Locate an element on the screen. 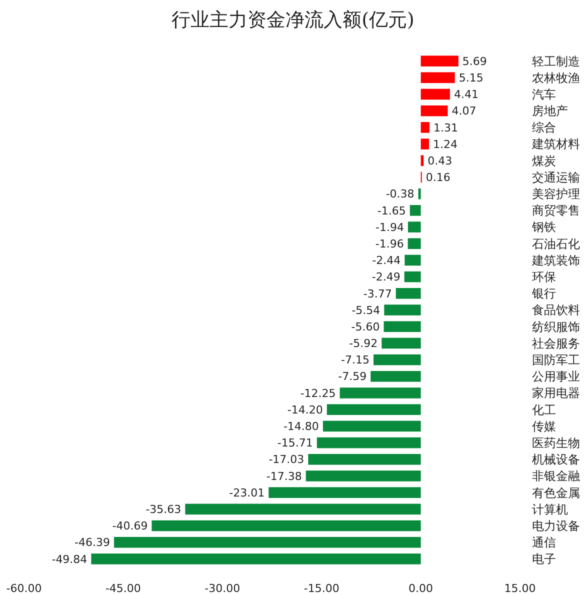  data-label: -1.94 is located at coordinates (390, 227).